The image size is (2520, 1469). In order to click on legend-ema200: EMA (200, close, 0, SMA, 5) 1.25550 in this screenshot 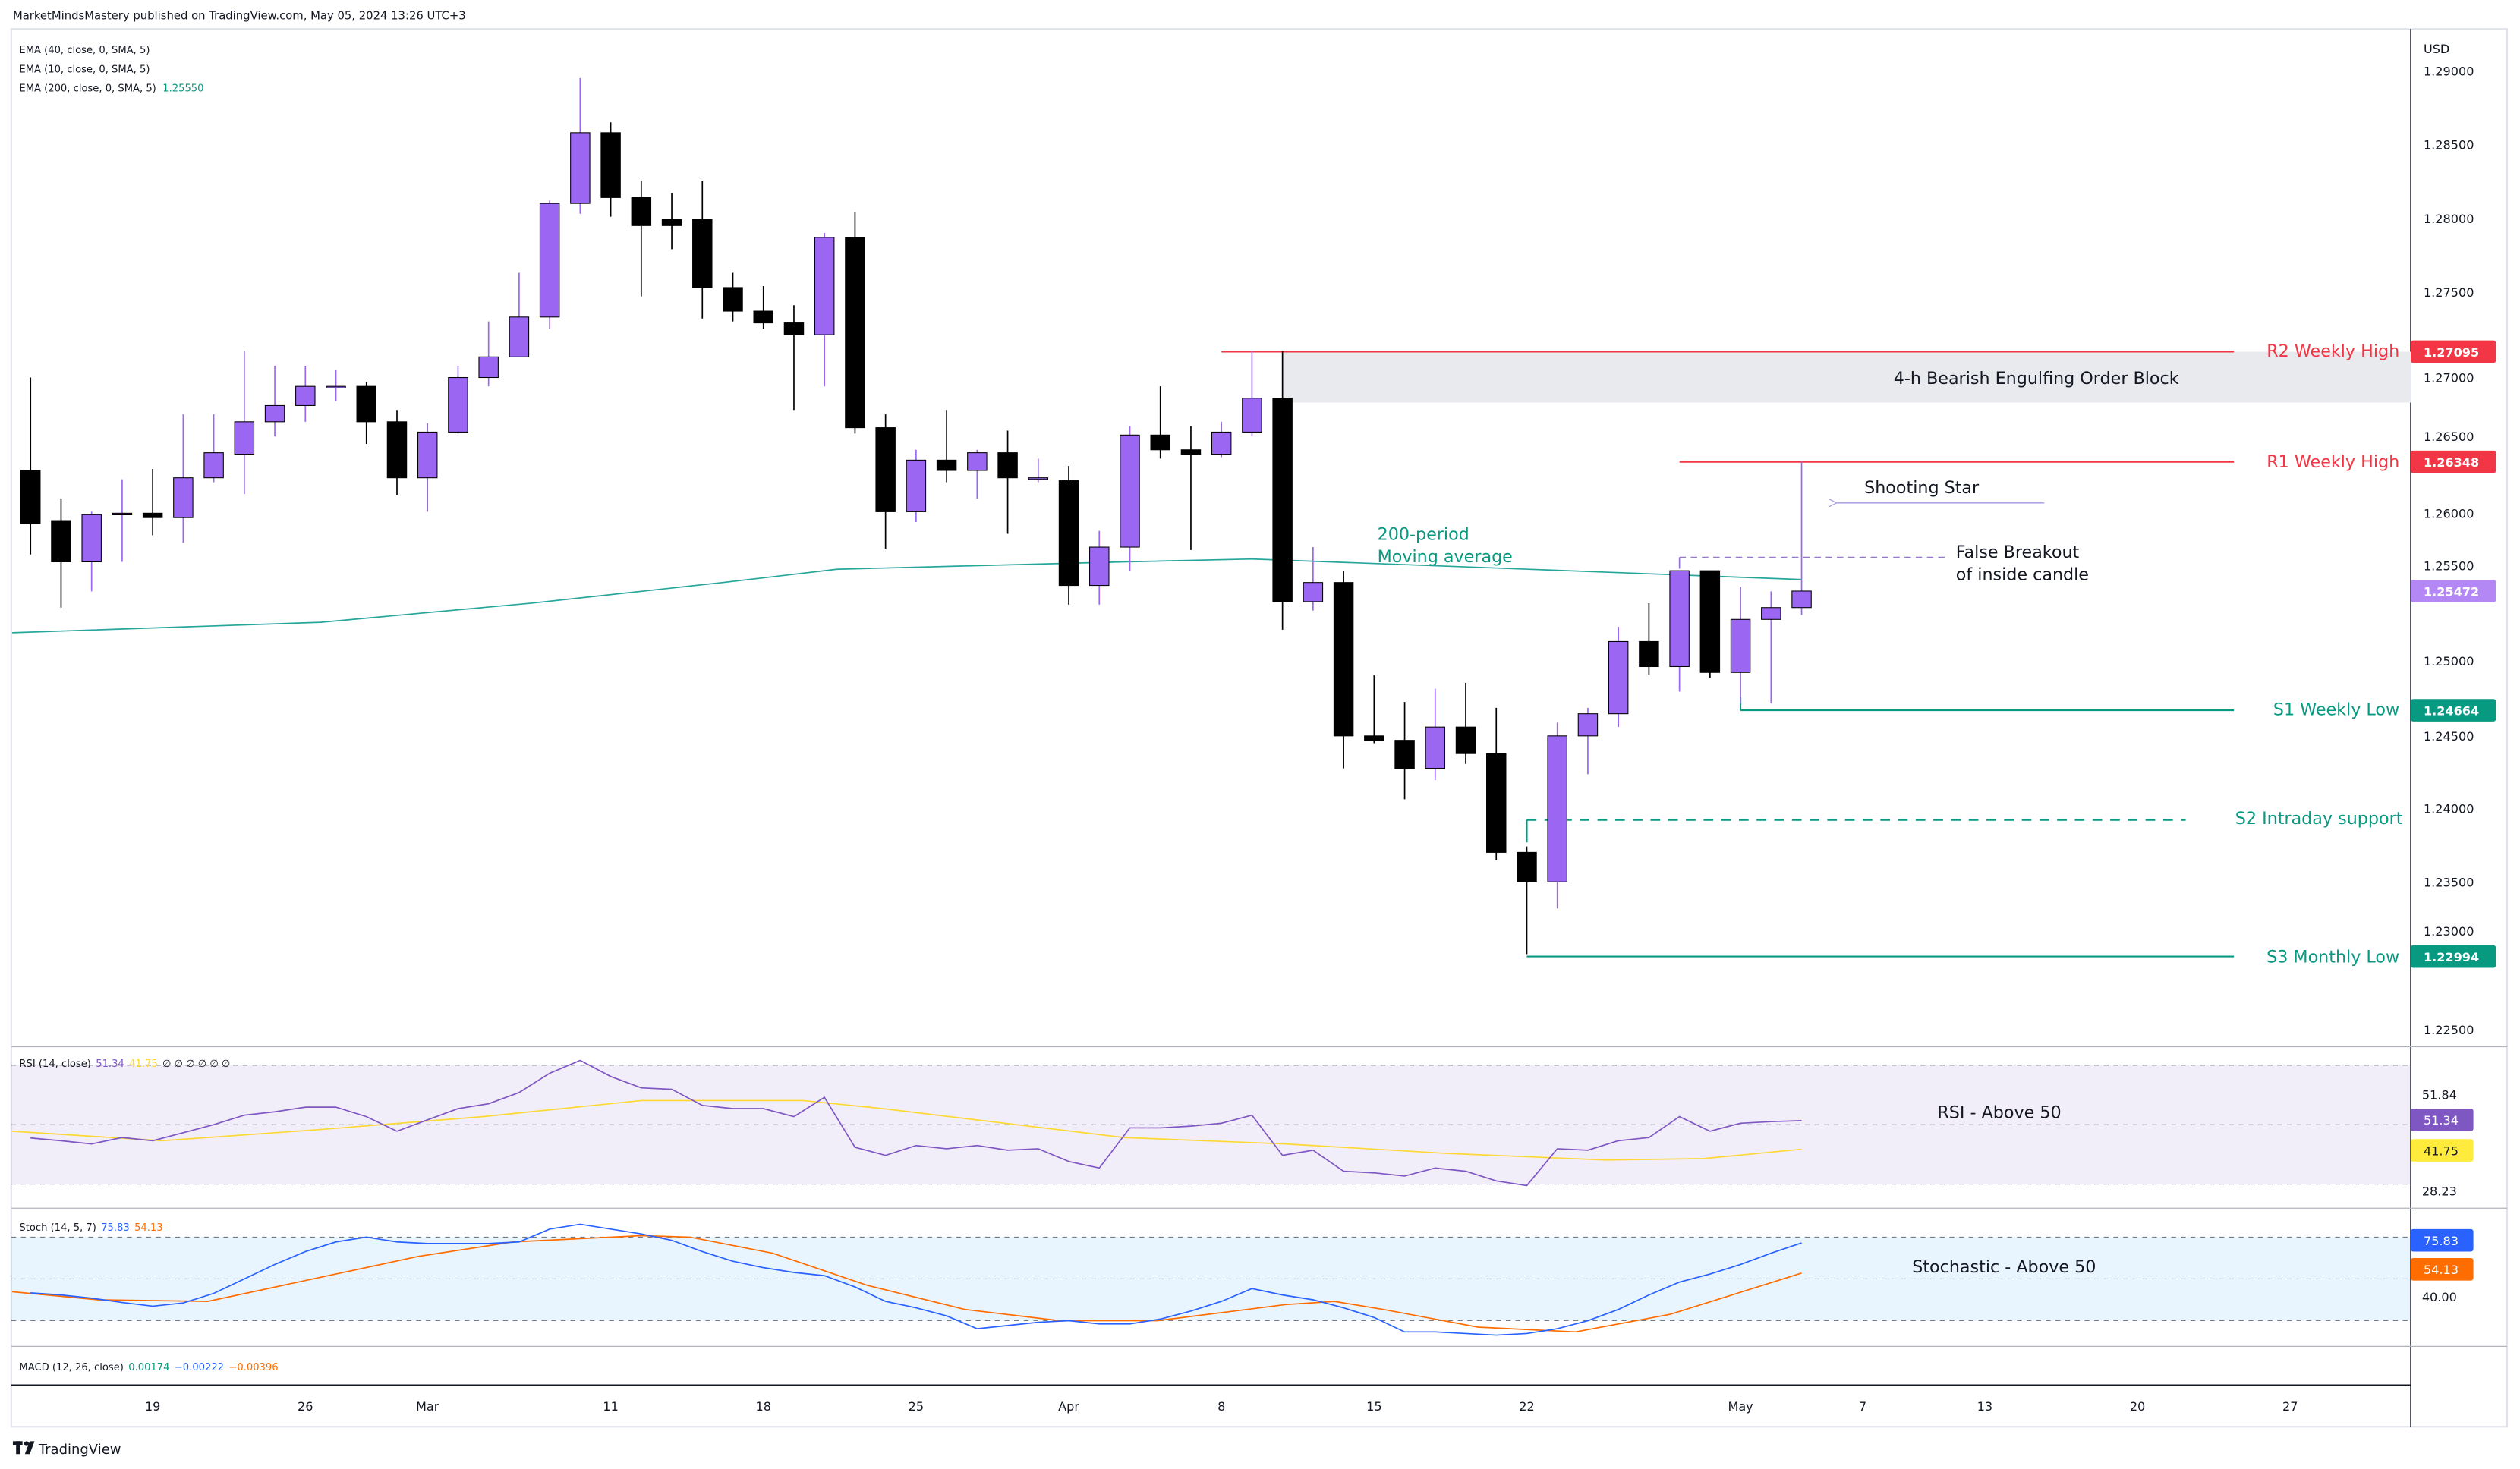, I will do `click(111, 89)`.